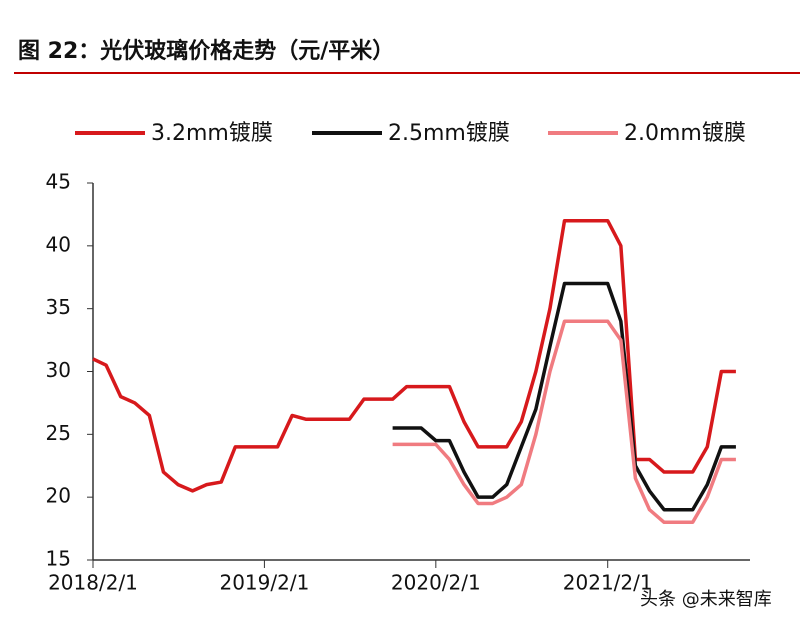 This screenshot has height=630, width=800. I want to click on y-tick-label: 20, so click(58, 496).